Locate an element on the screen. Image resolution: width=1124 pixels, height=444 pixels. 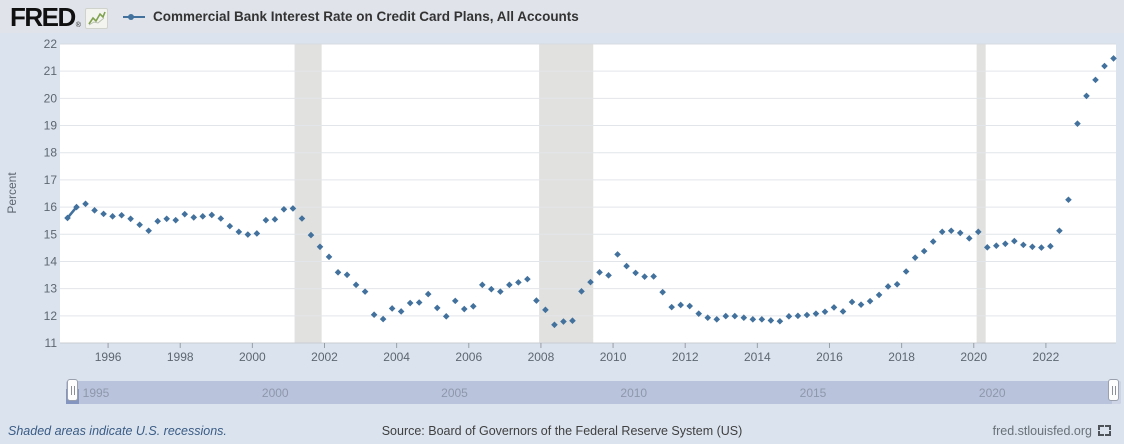
slider-year-label: 2020 is located at coordinates (992, 393).